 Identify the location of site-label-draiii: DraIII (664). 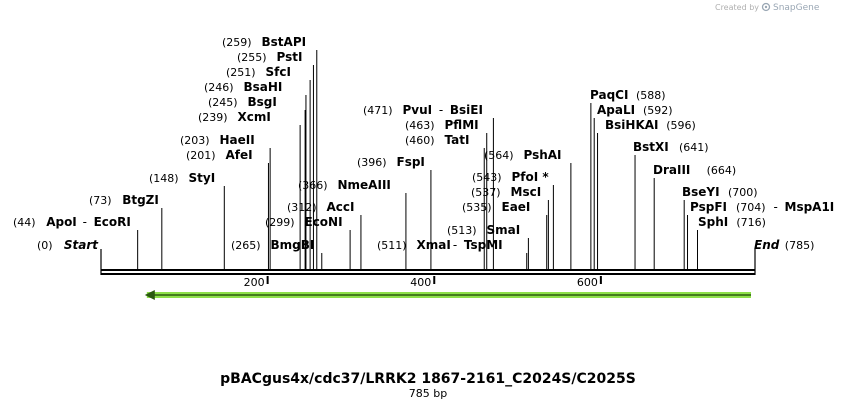
(694, 170).